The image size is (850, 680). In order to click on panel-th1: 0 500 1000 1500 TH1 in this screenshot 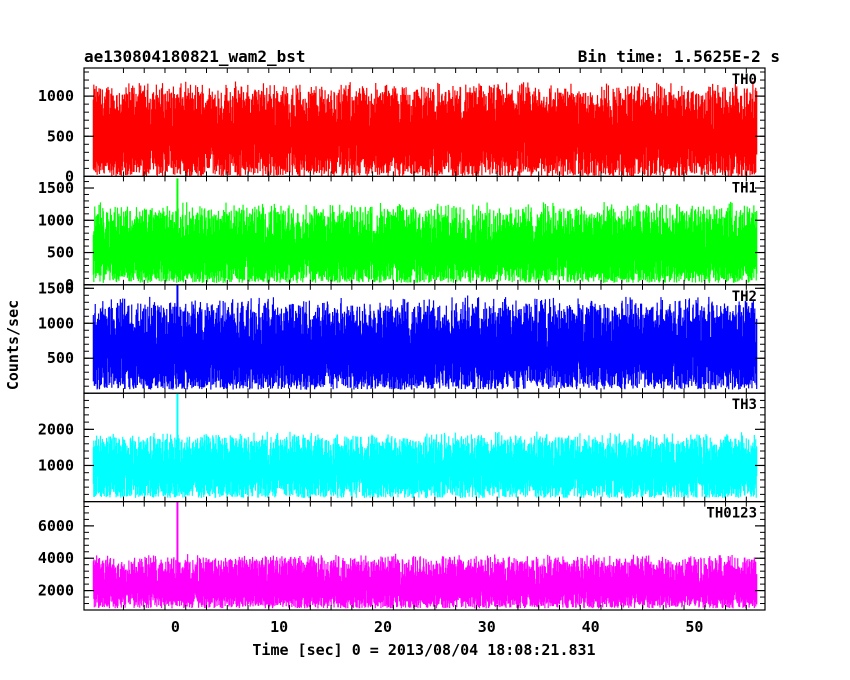, I will do `click(402, 234)`.